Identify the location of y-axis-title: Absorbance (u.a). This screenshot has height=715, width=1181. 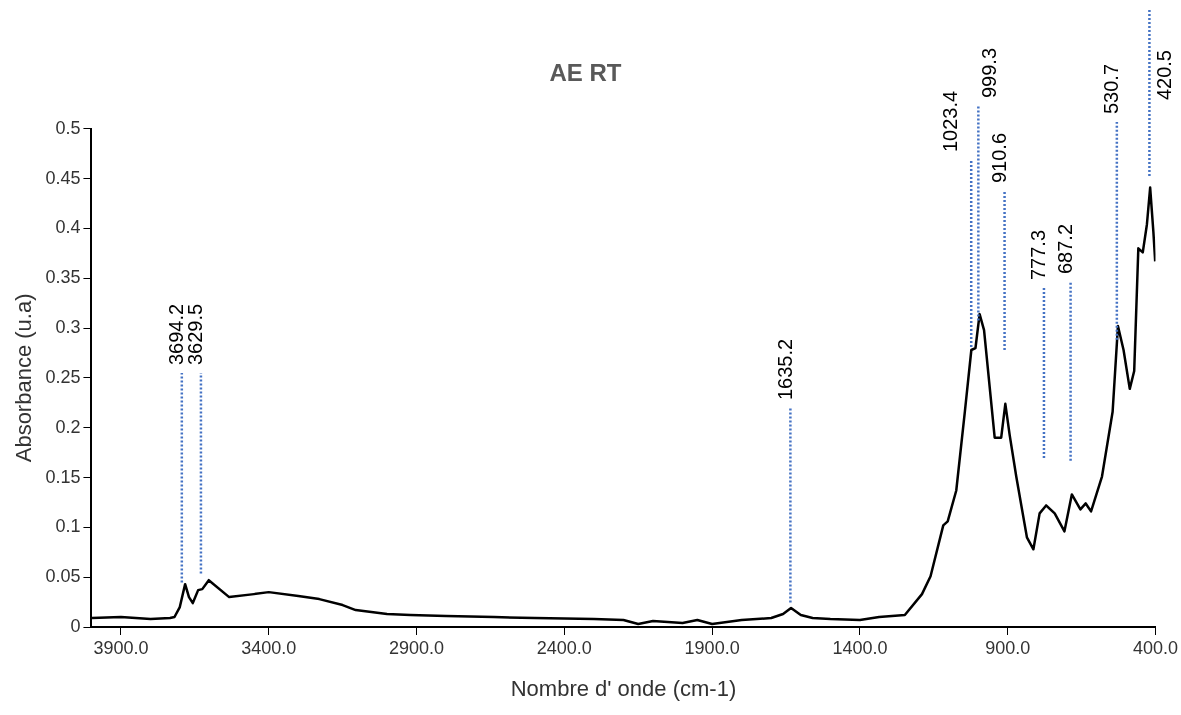
(24, 378).